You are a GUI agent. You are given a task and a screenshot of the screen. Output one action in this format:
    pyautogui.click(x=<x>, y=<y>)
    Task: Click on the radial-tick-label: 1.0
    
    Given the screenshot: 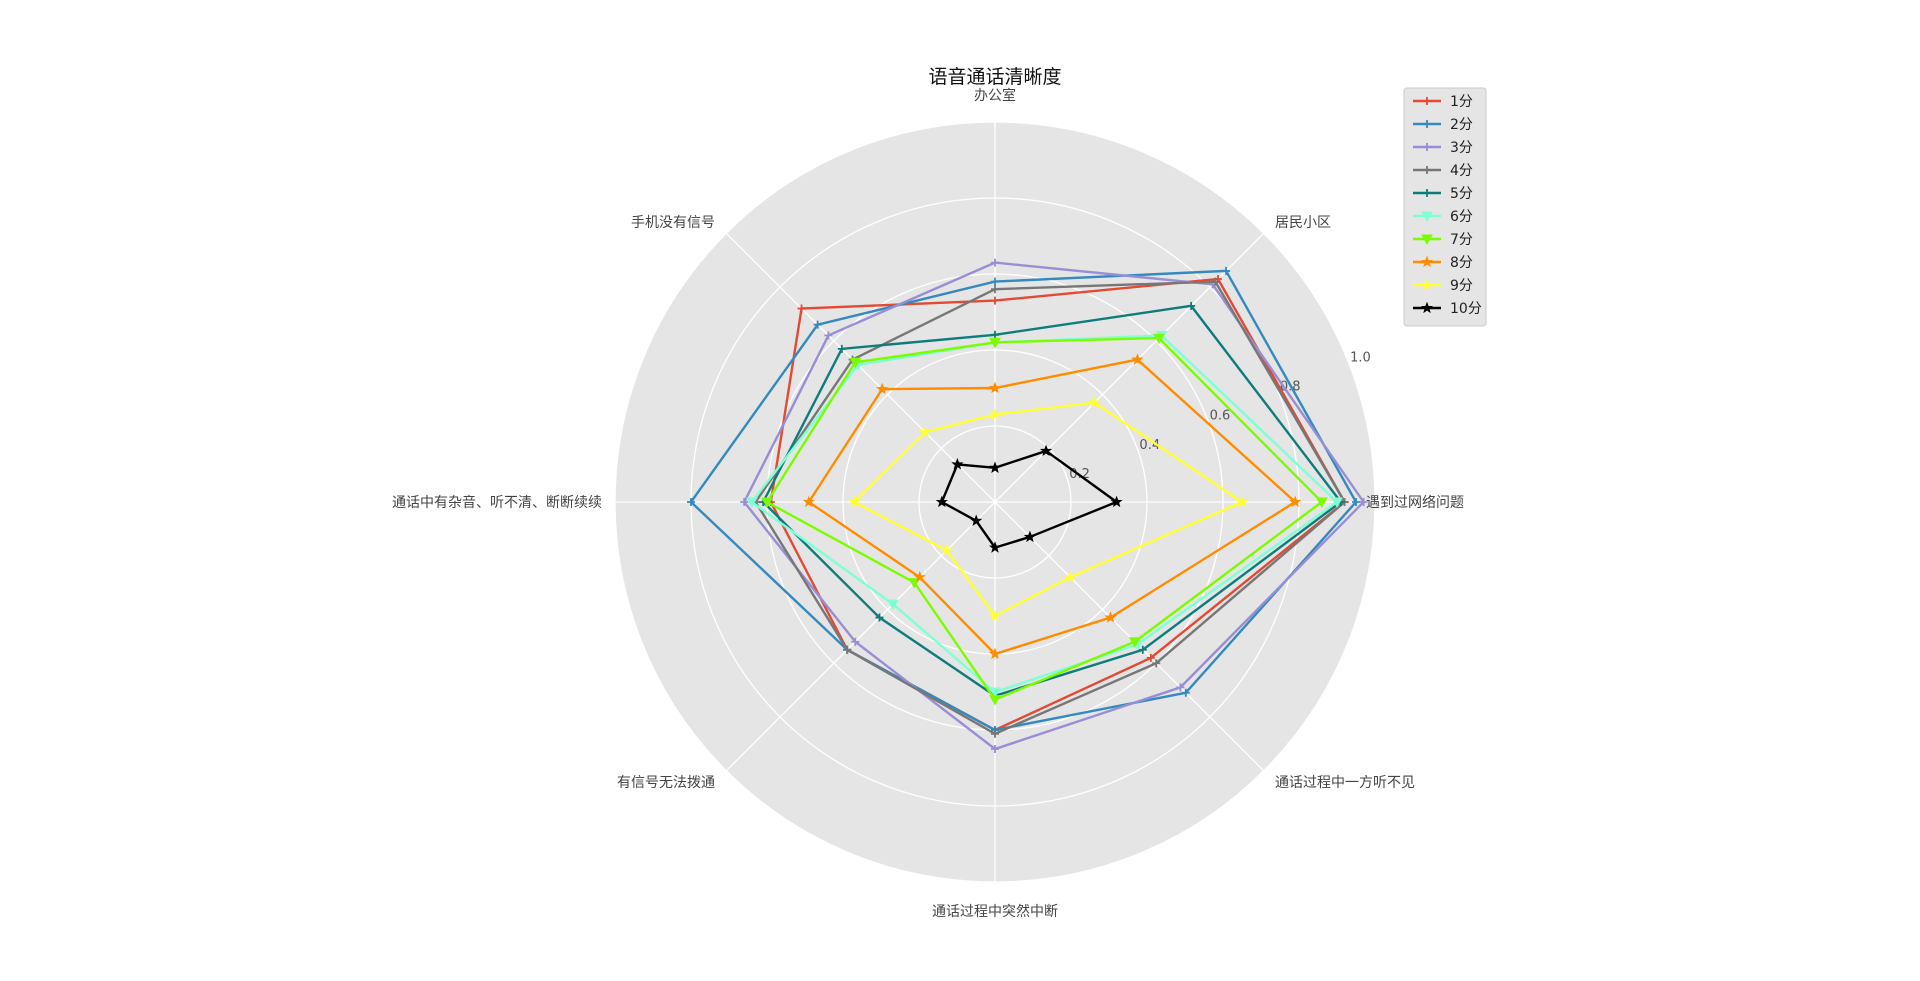 What is the action you would take?
    pyautogui.click(x=1360, y=358)
    